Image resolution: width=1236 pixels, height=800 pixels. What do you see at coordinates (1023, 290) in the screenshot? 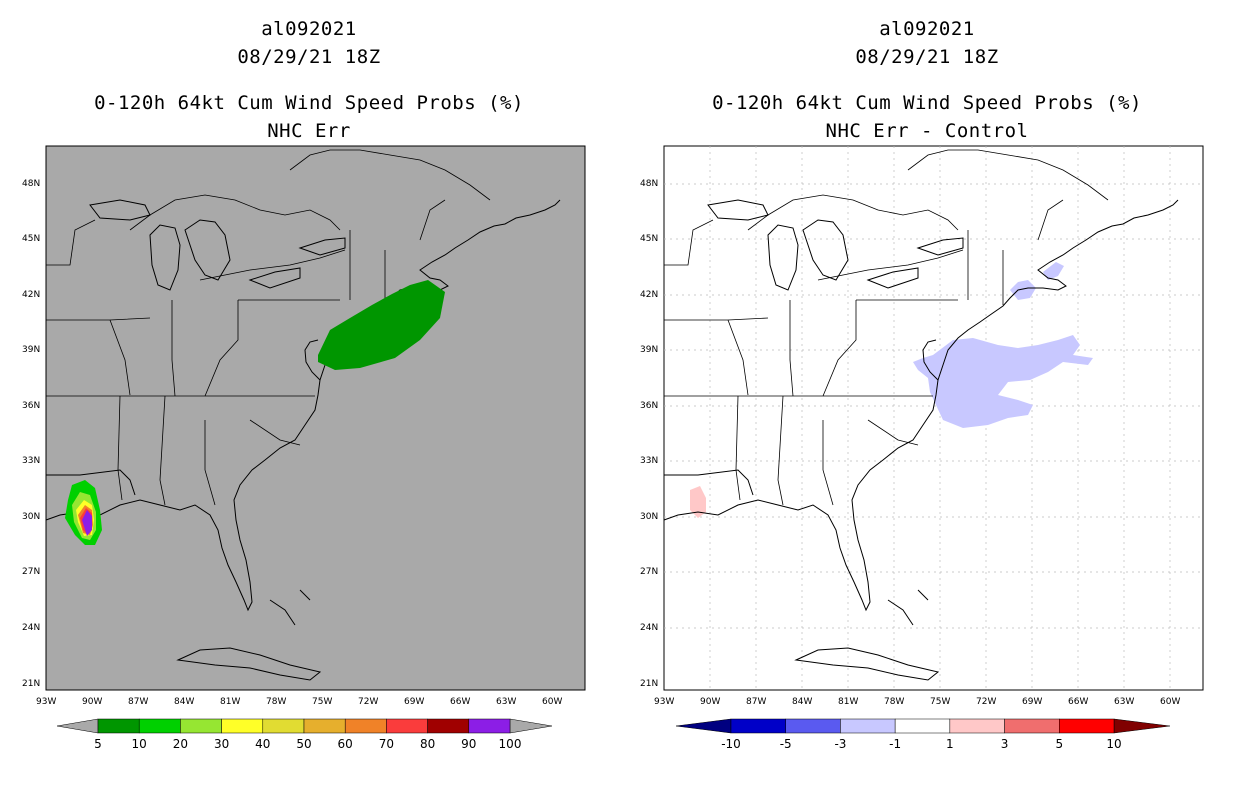
I see `diff-region-northeast` at bounding box center [1023, 290].